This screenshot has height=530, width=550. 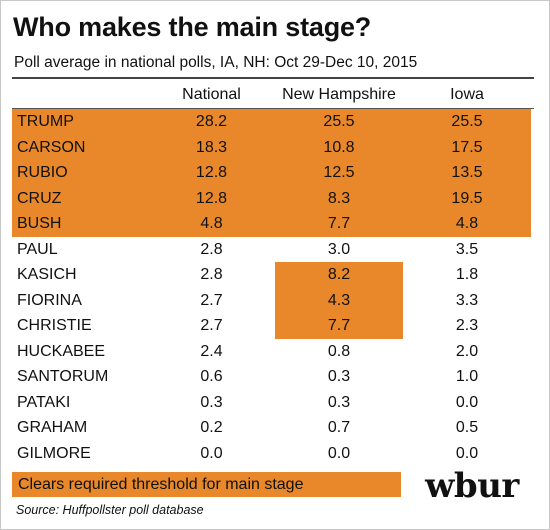 What do you see at coordinates (211, 376) in the screenshot?
I see `poll-value: 0.6` at bounding box center [211, 376].